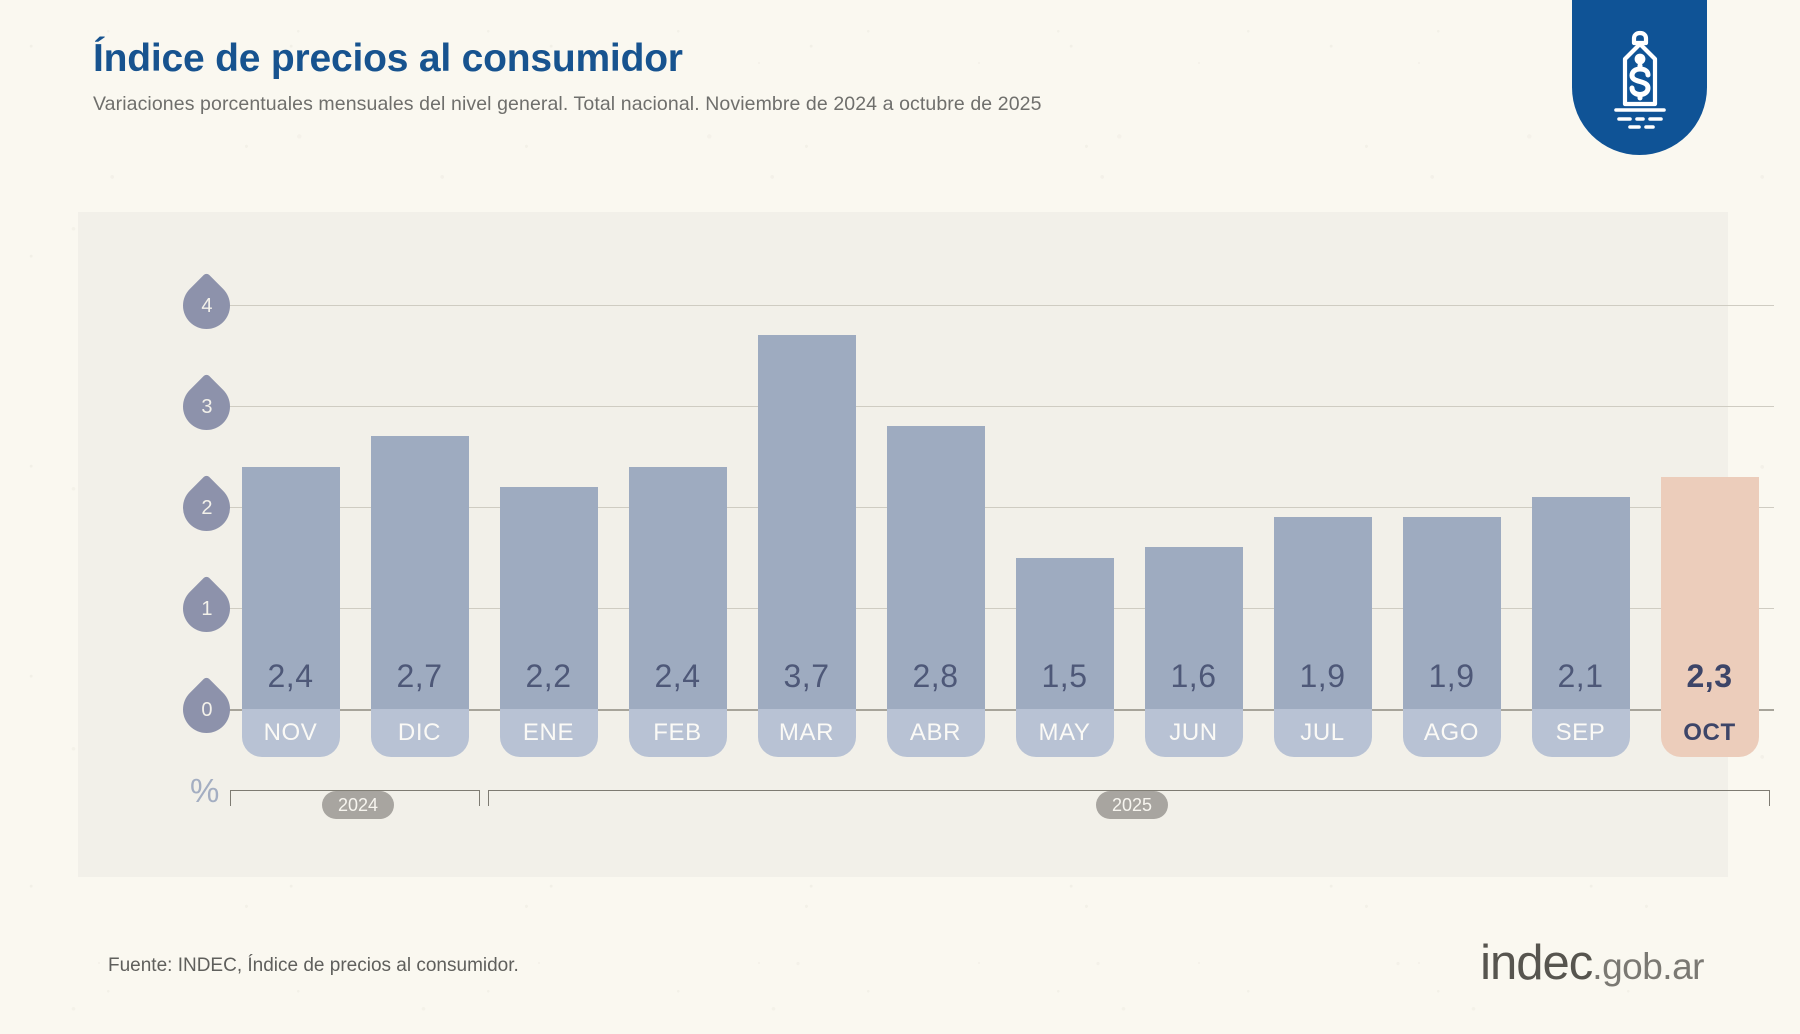  Describe the element at coordinates (1648, 966) in the screenshot. I see `wordmark-gobar: .gob.ar` at that location.